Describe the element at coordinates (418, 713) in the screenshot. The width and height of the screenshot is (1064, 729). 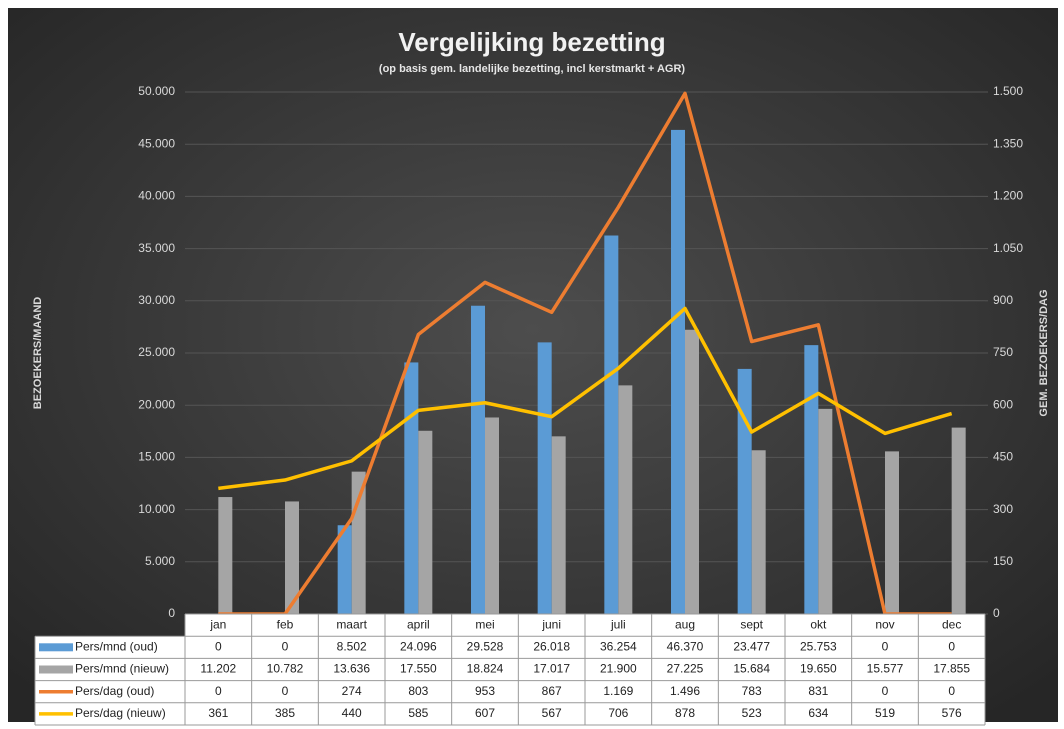
I see `data-label: 585` at that location.